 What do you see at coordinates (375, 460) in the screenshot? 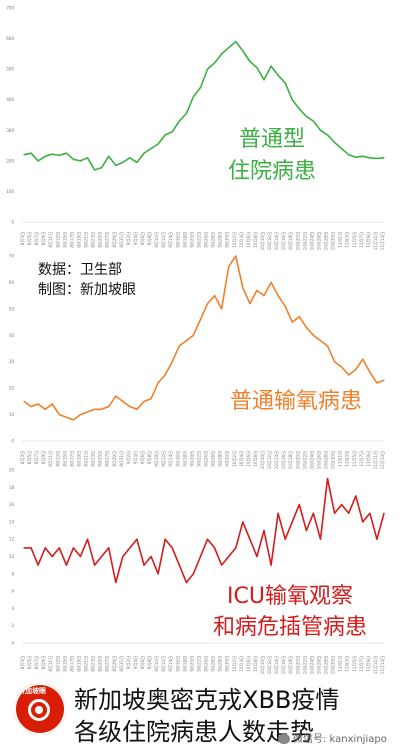
I see `x-tick-label: 11月11日` at bounding box center [375, 460].